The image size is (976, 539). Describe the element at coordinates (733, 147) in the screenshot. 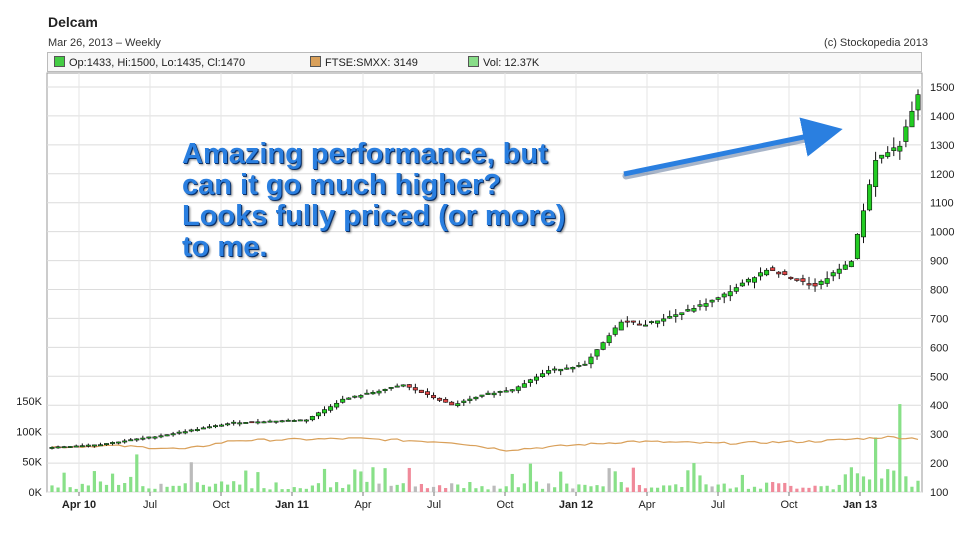

I see `annotation-arrow` at that location.